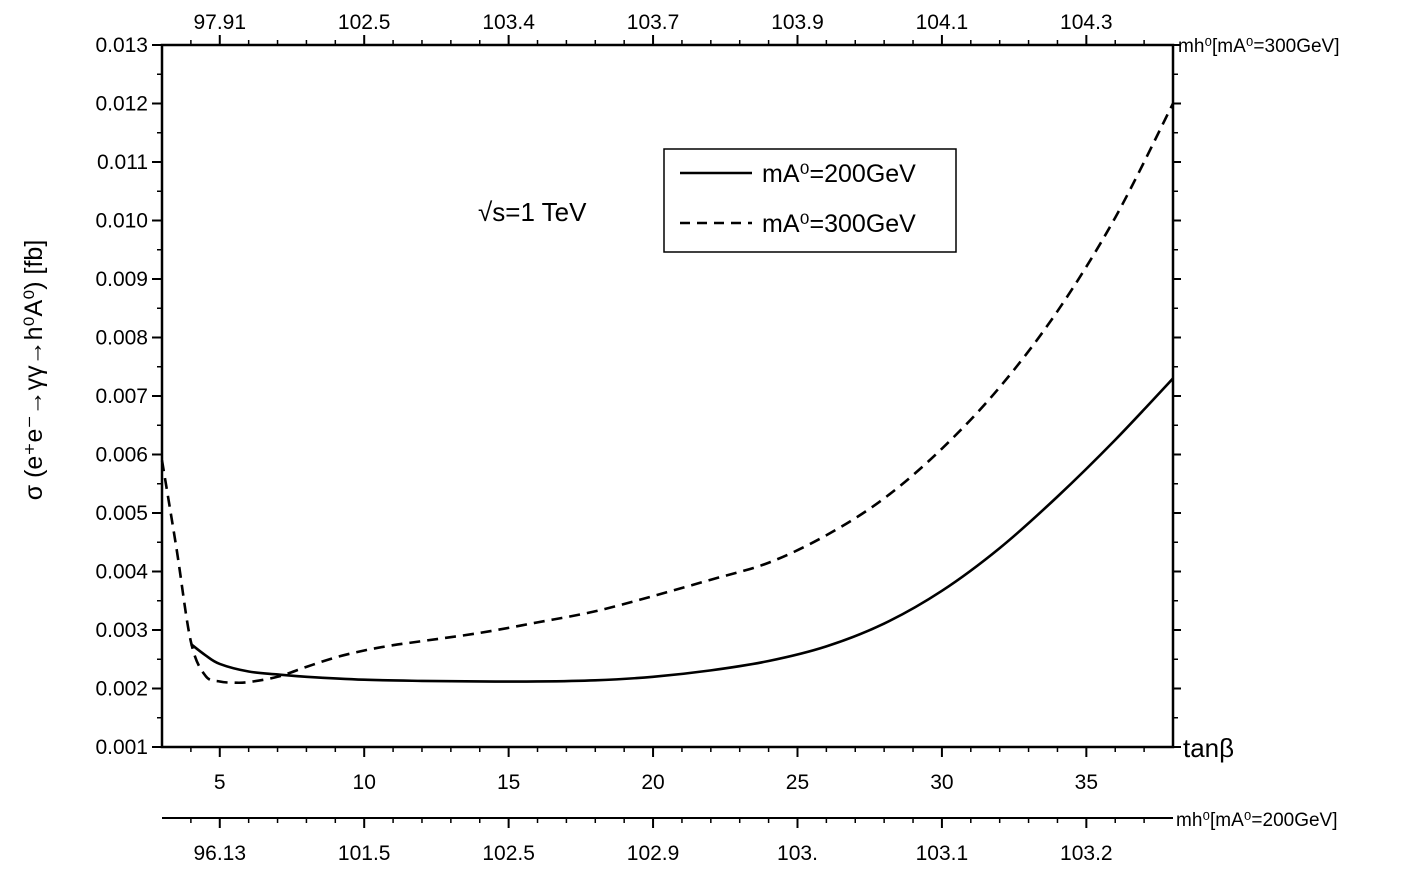 This screenshot has width=1409, height=874. What do you see at coordinates (121, 630) in the screenshot?
I see `y-tick-label: 0.003` at bounding box center [121, 630].